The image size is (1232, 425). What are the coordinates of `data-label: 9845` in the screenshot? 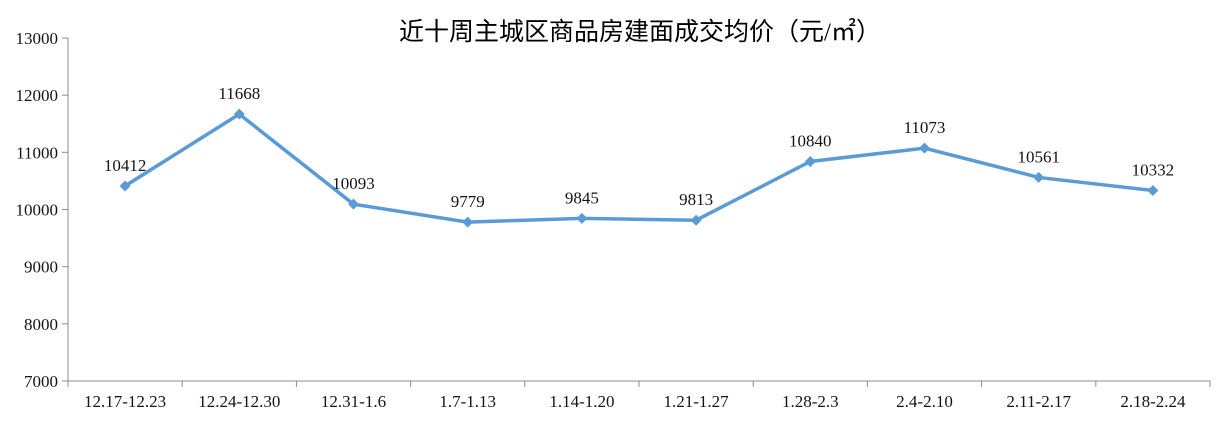 It's located at (582, 197).